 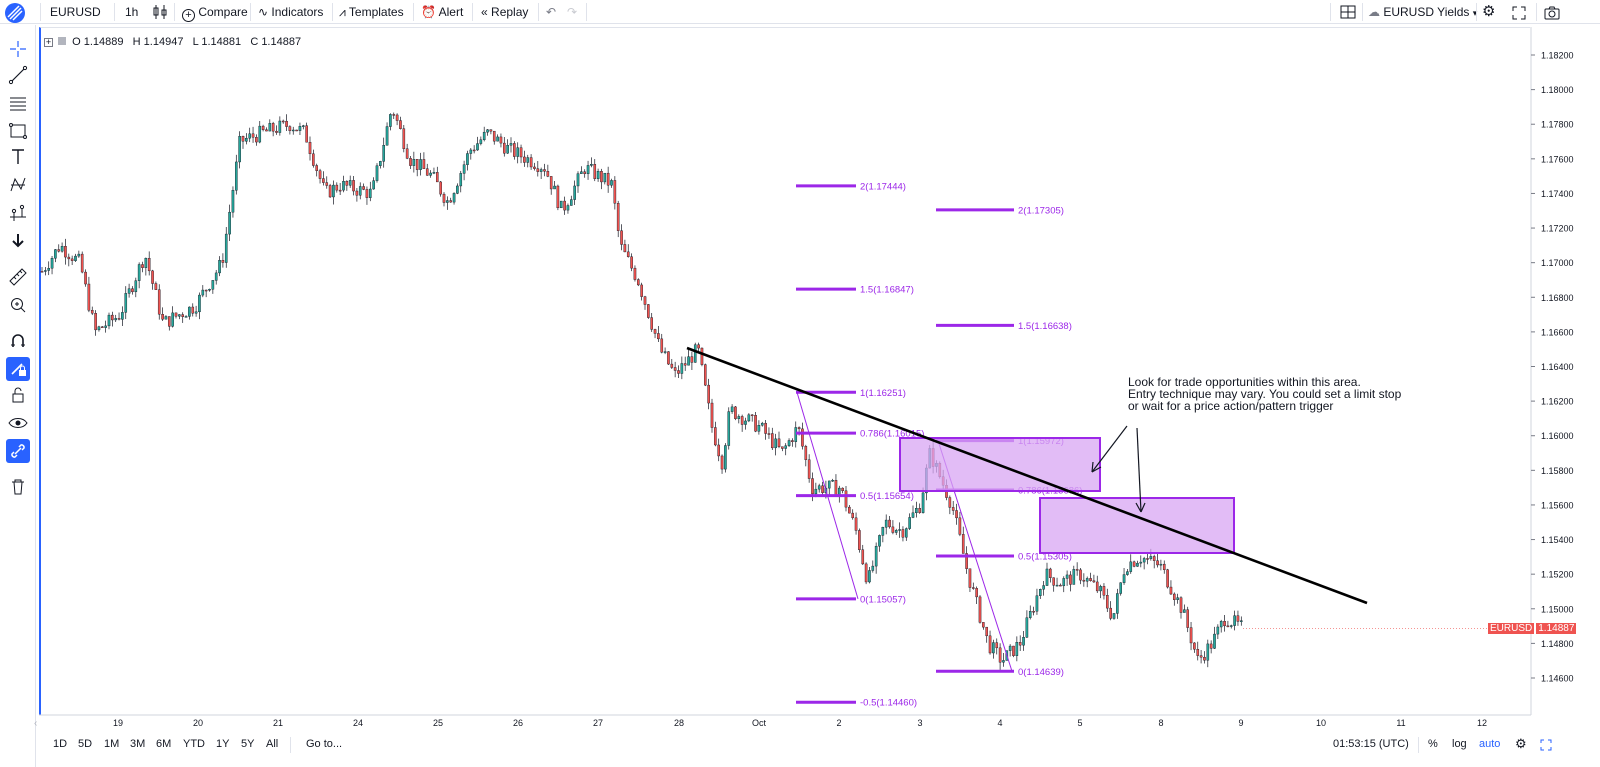 I want to click on compare-label: Compare, so click(x=223, y=12).